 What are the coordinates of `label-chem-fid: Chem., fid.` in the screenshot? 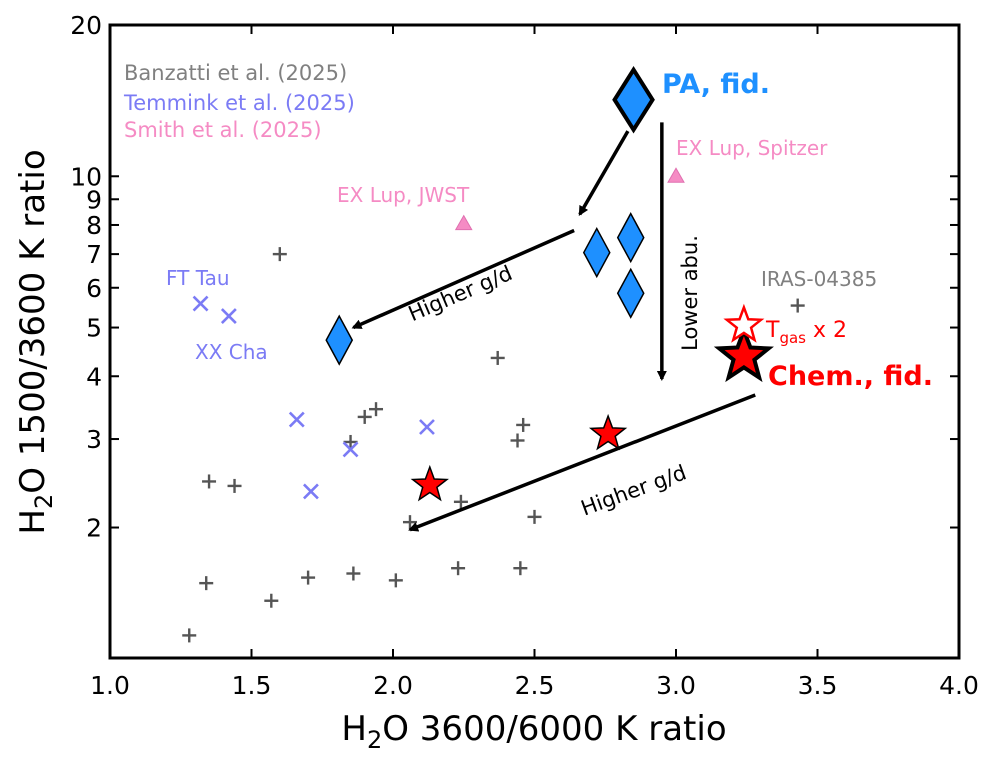 It's located at (850, 376).